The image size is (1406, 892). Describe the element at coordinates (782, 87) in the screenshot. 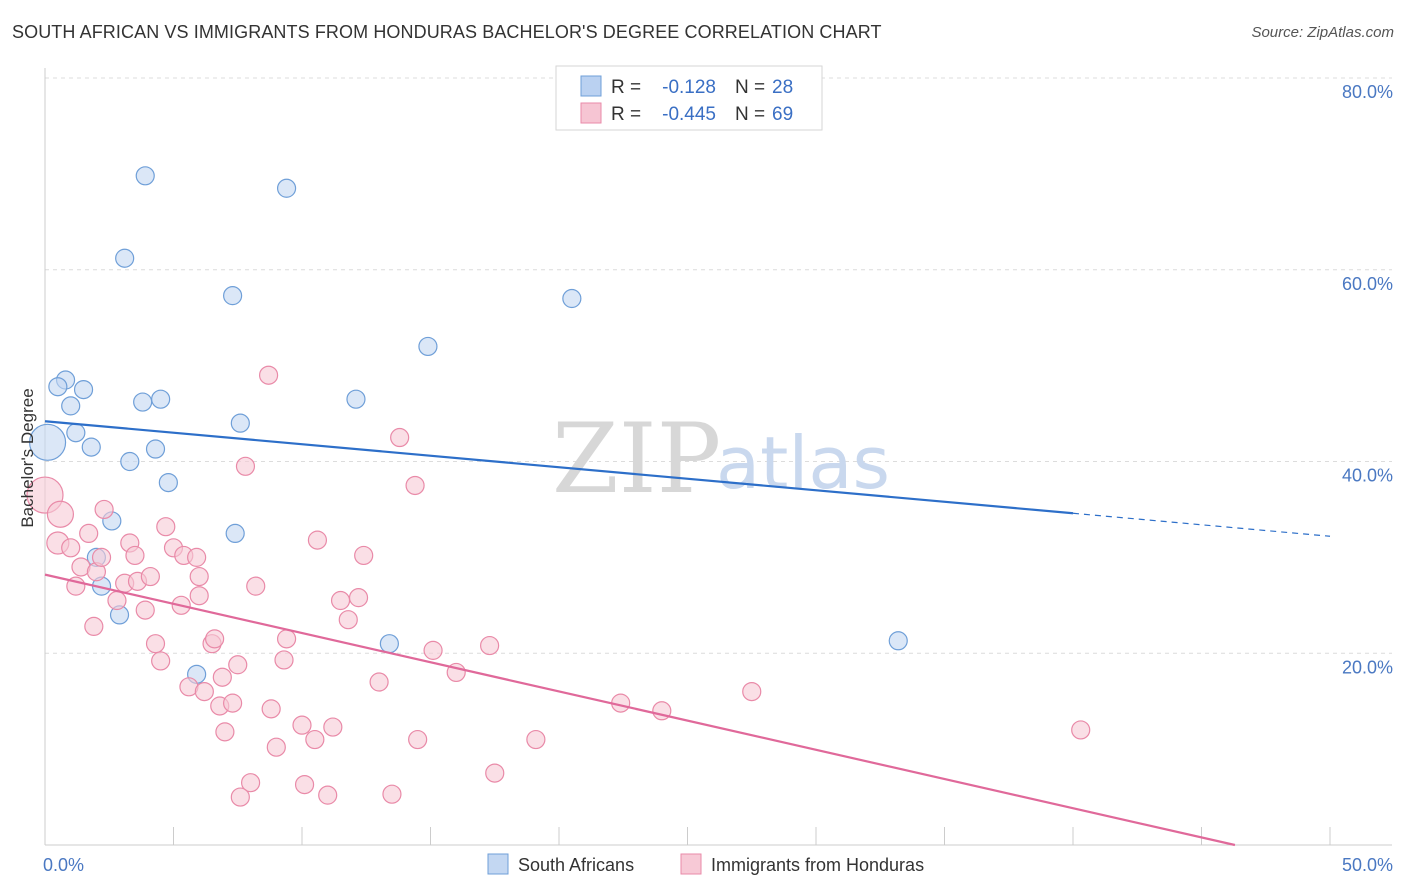

I see `legend-n-value: 28` at that location.